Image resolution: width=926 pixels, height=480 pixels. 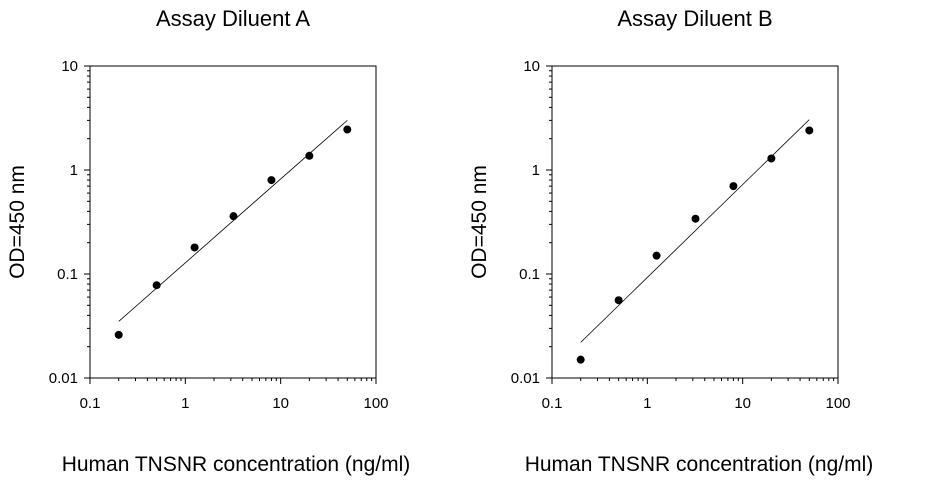 What do you see at coordinates (233, 18) in the screenshot?
I see `chart-title: Assay Diluent A` at bounding box center [233, 18].